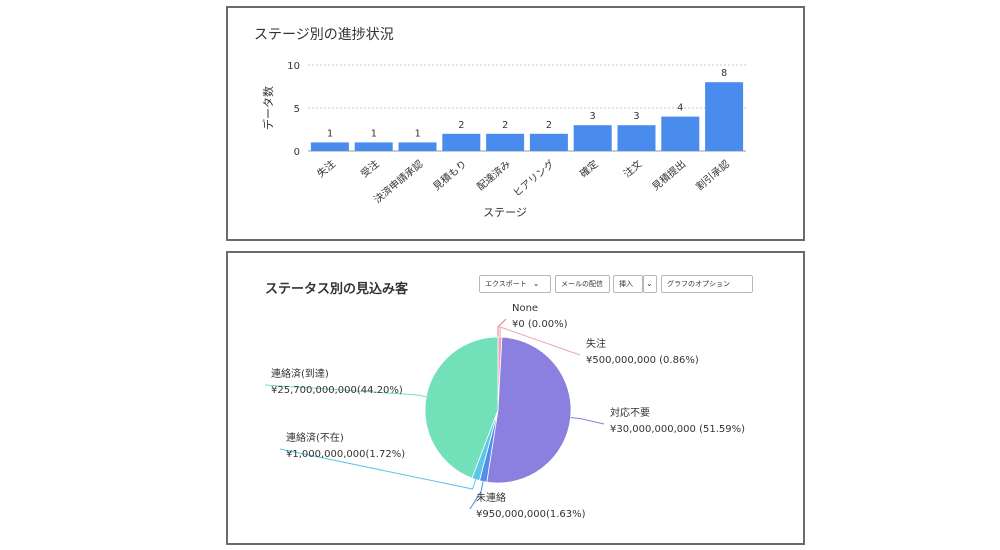  Describe the element at coordinates (589, 168) in the screenshot. I see `x-tick-label: 確定` at that location.